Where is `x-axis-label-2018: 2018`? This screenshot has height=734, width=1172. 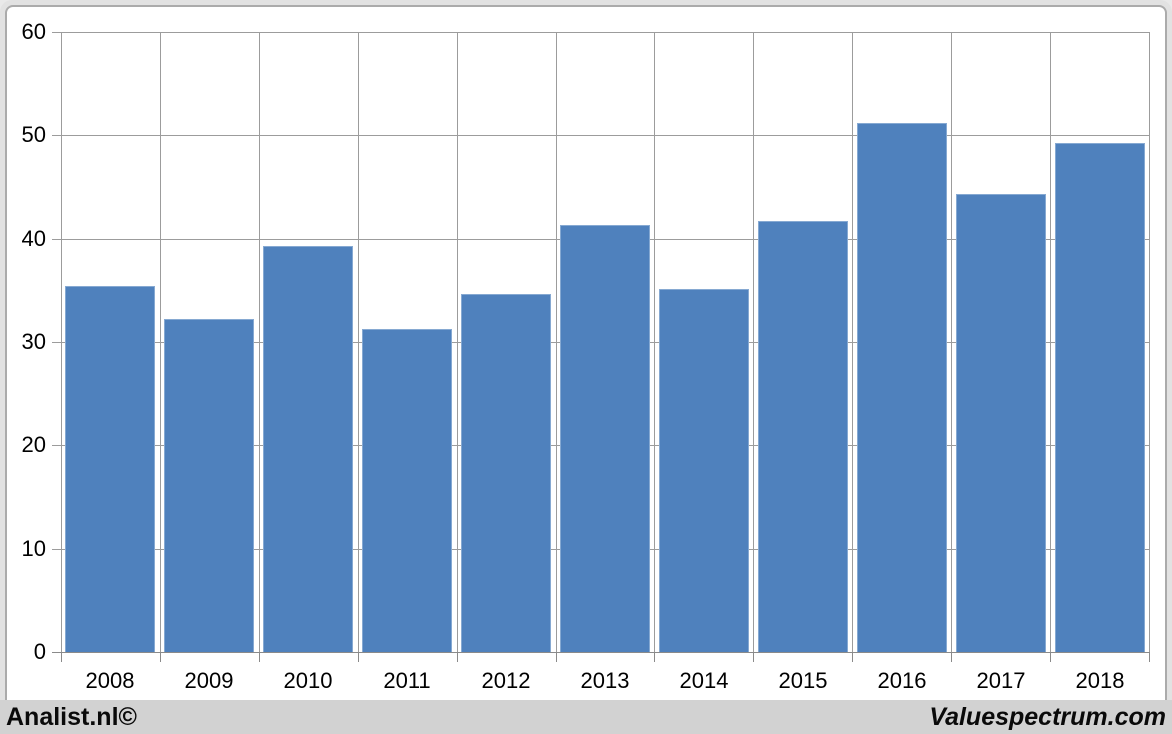 x-axis-label-2018: 2018 is located at coordinates (1100, 680).